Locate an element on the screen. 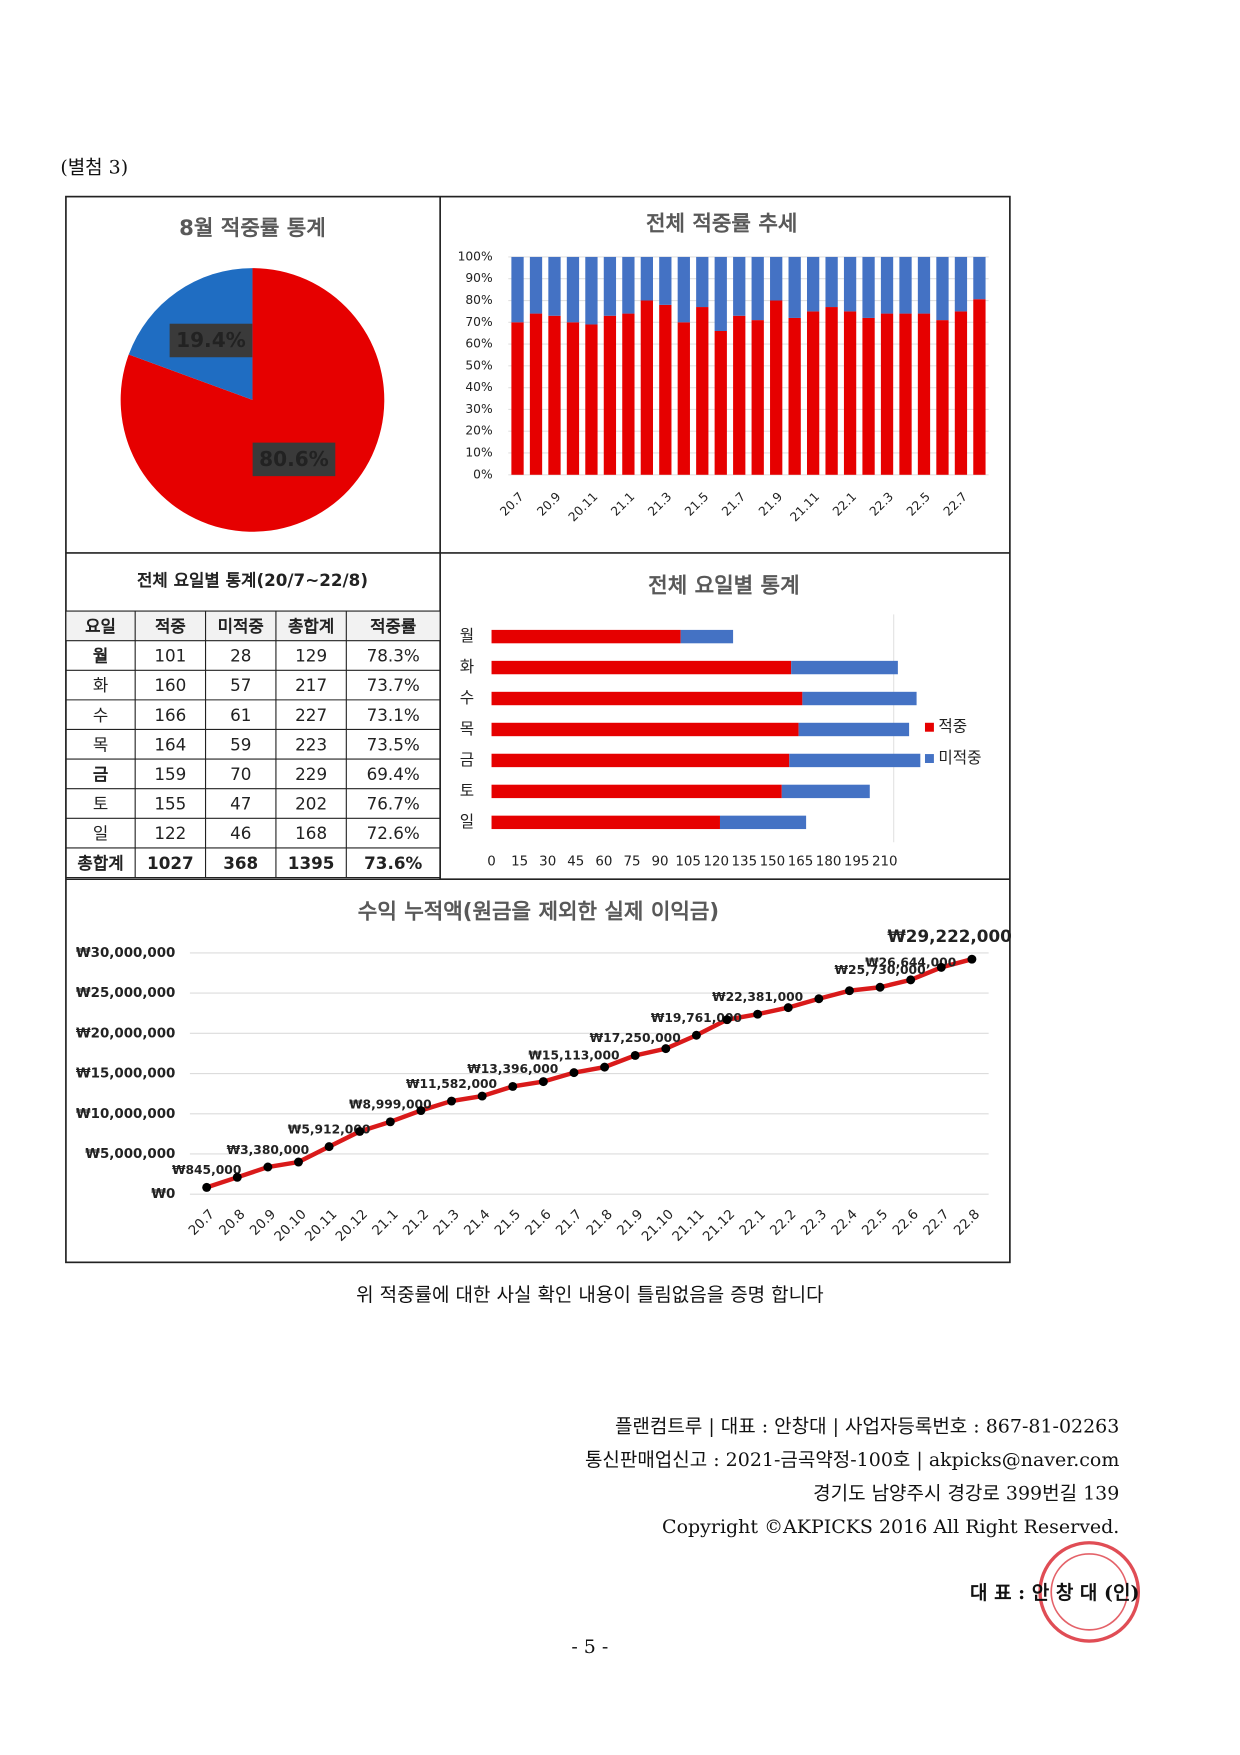  data-label: ₩17,250,000 is located at coordinates (635, 1038).